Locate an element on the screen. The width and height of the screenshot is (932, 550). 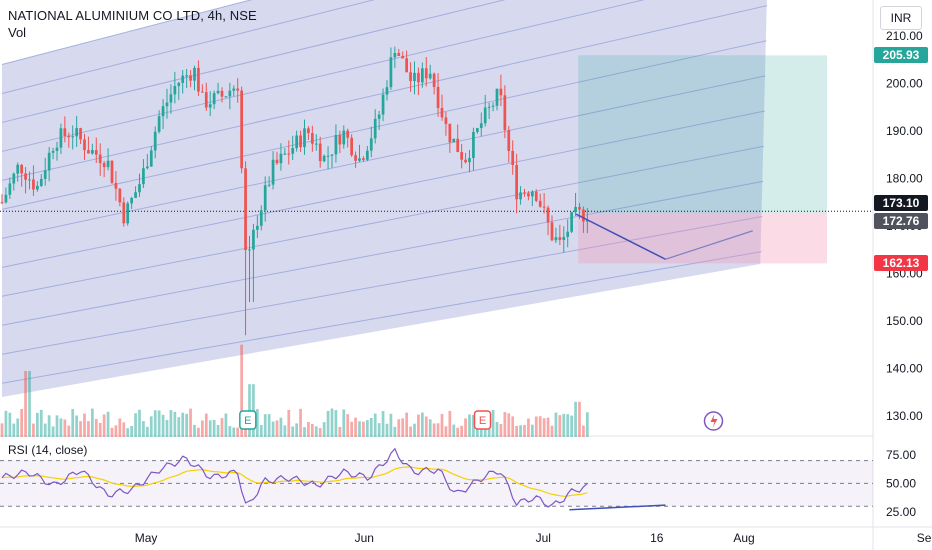
lightning-icon is located at coordinates (714, 421).